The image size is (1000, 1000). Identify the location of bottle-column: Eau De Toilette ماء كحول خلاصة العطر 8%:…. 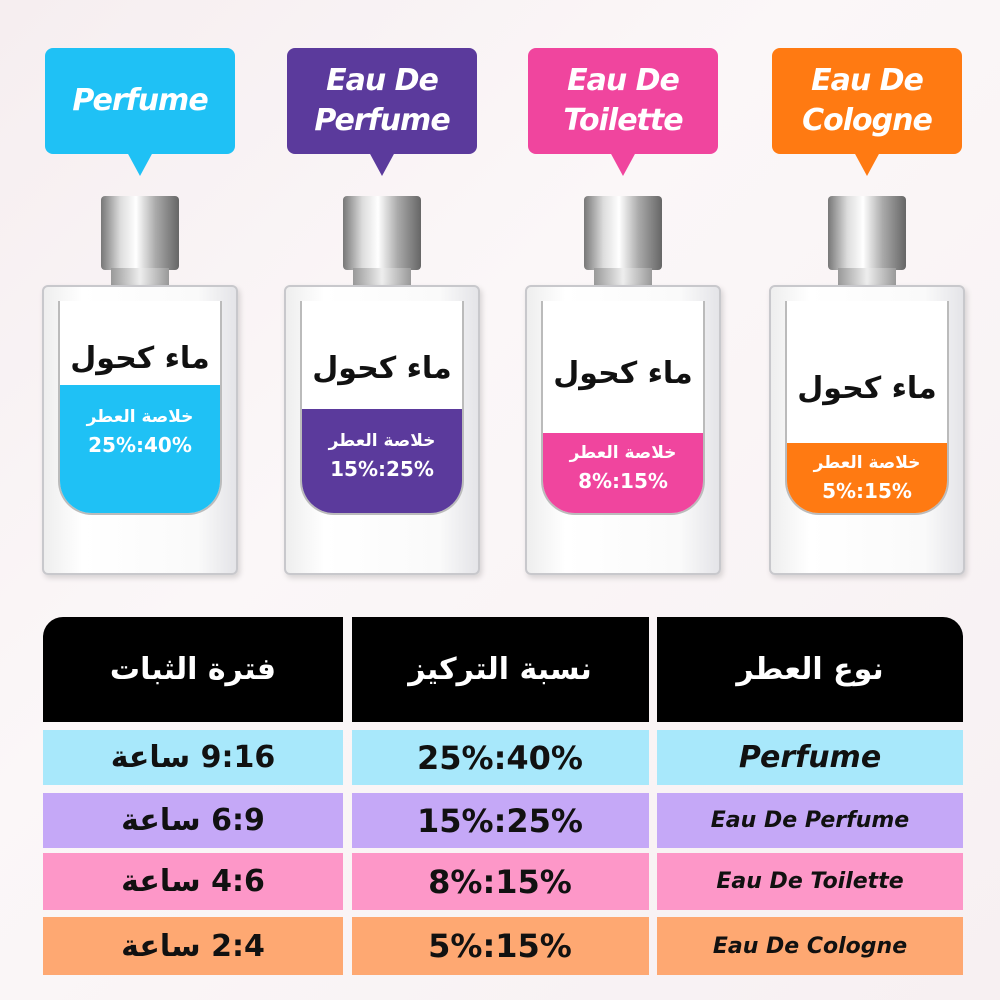
(623, 300).